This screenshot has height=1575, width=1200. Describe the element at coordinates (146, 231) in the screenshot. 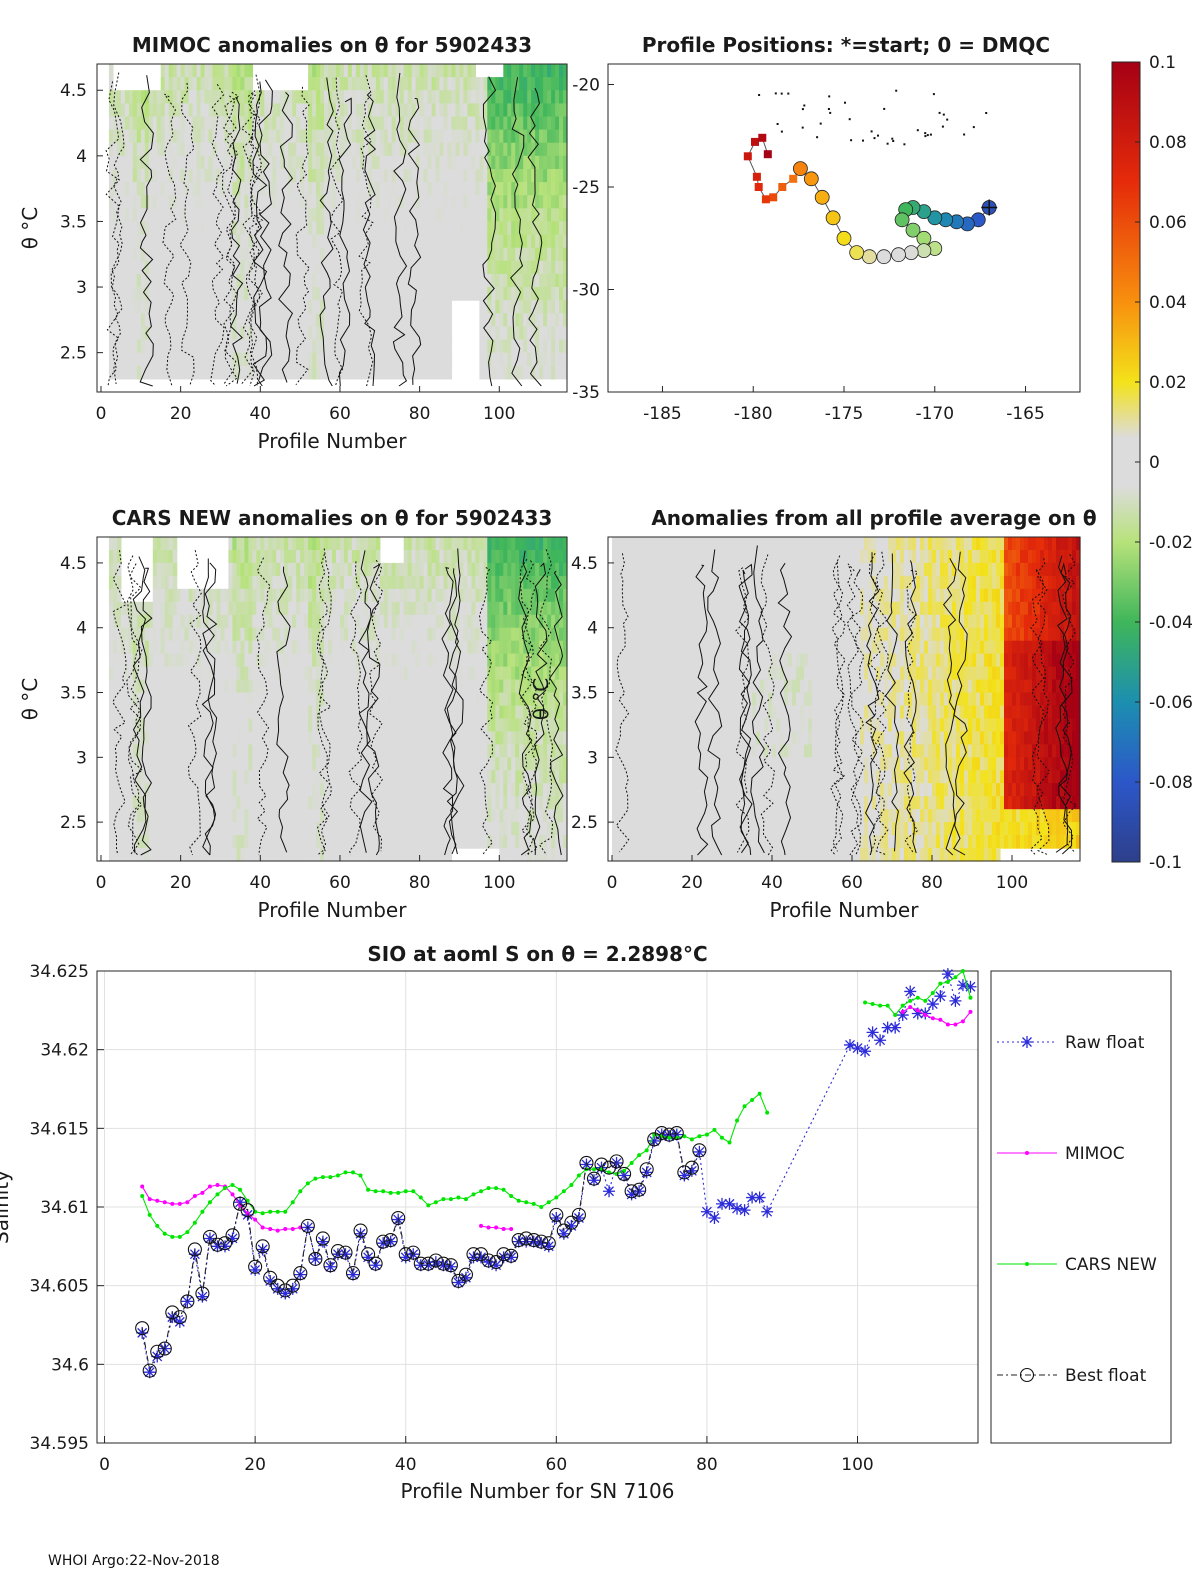

I see `mimoc-contour` at that location.